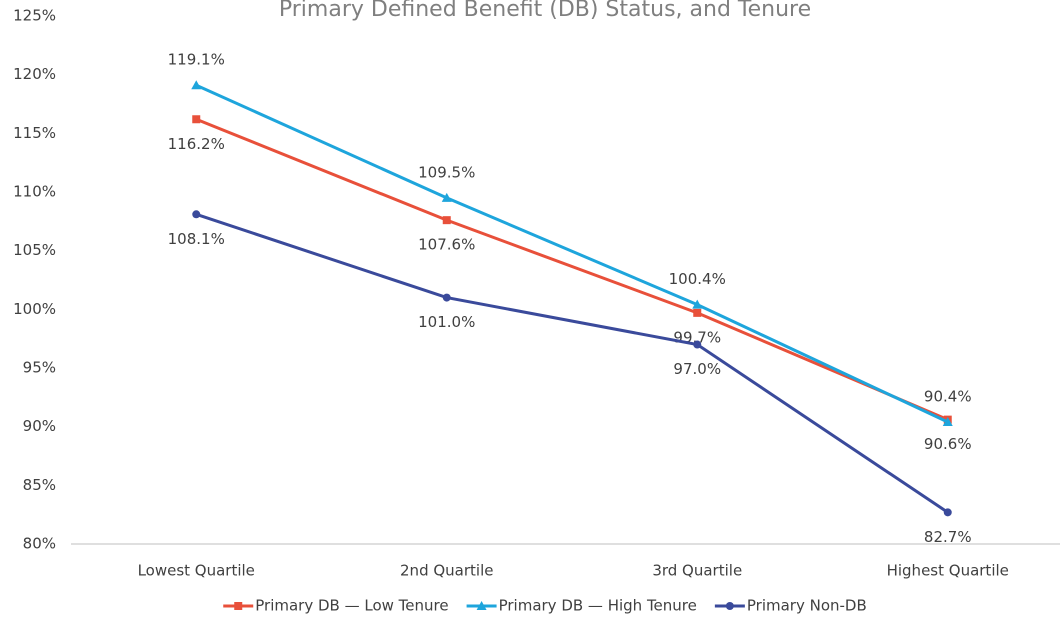 The width and height of the screenshot is (1060, 622). I want to click on data-label: 101.0%, so click(446, 322).